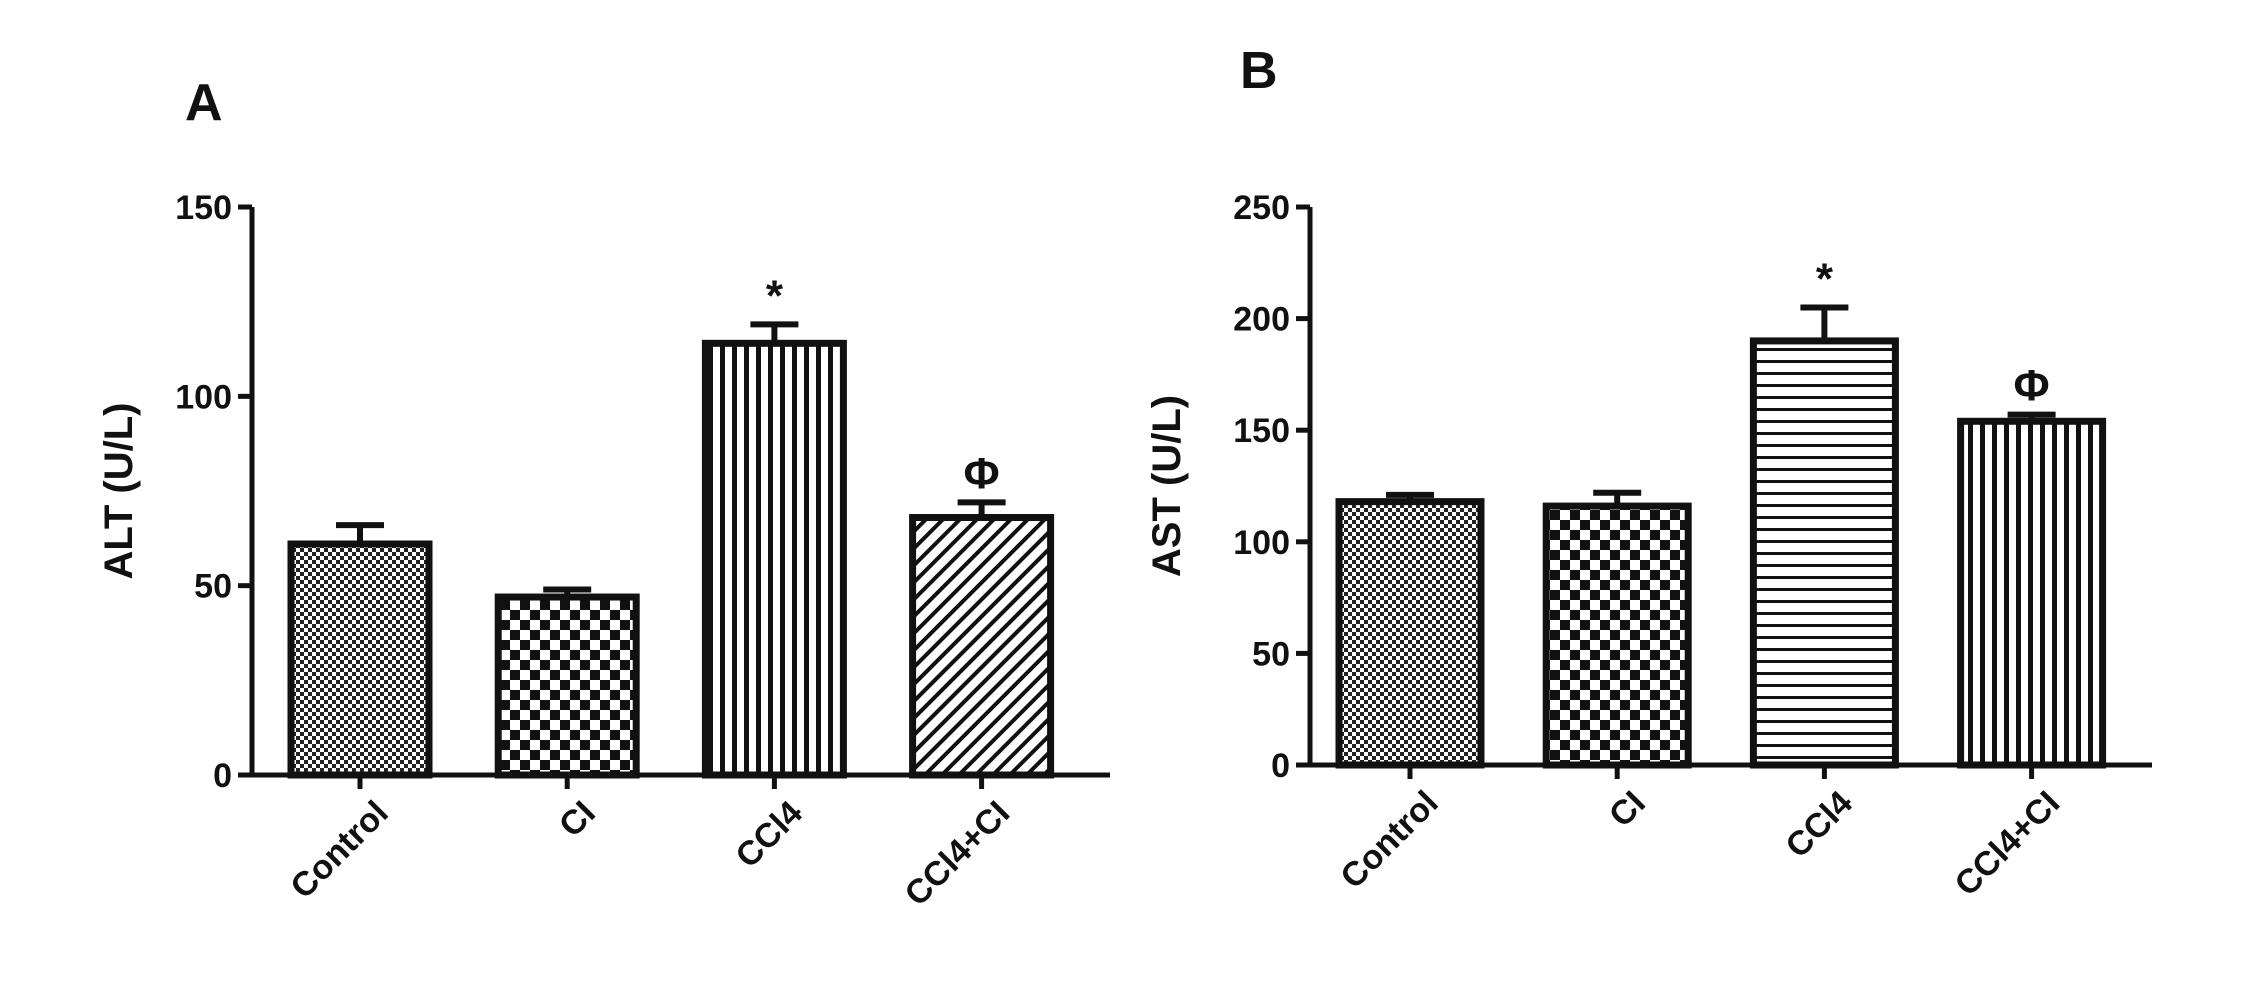  Describe the element at coordinates (119, 491) in the screenshot. I see `y-axis-title: ALT (U/L)` at that location.